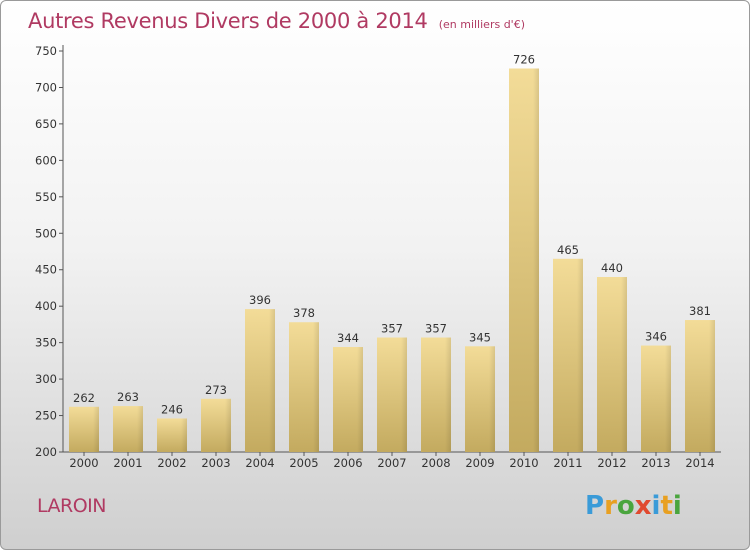 The image size is (750, 550). What do you see at coordinates (46, 124) in the screenshot?
I see `y-tick-label: 650` at bounding box center [46, 124].